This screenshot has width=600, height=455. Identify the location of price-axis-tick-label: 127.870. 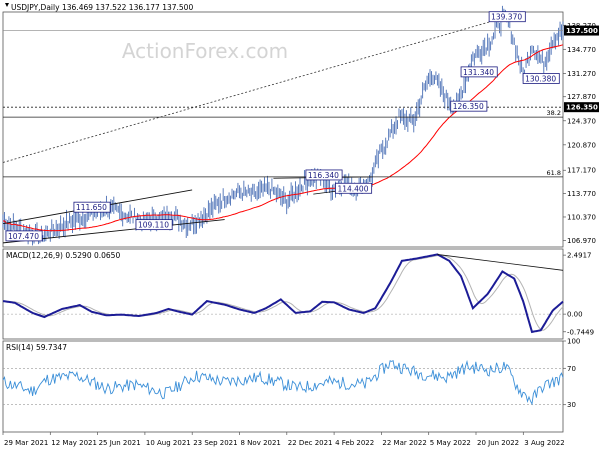
(581, 97).